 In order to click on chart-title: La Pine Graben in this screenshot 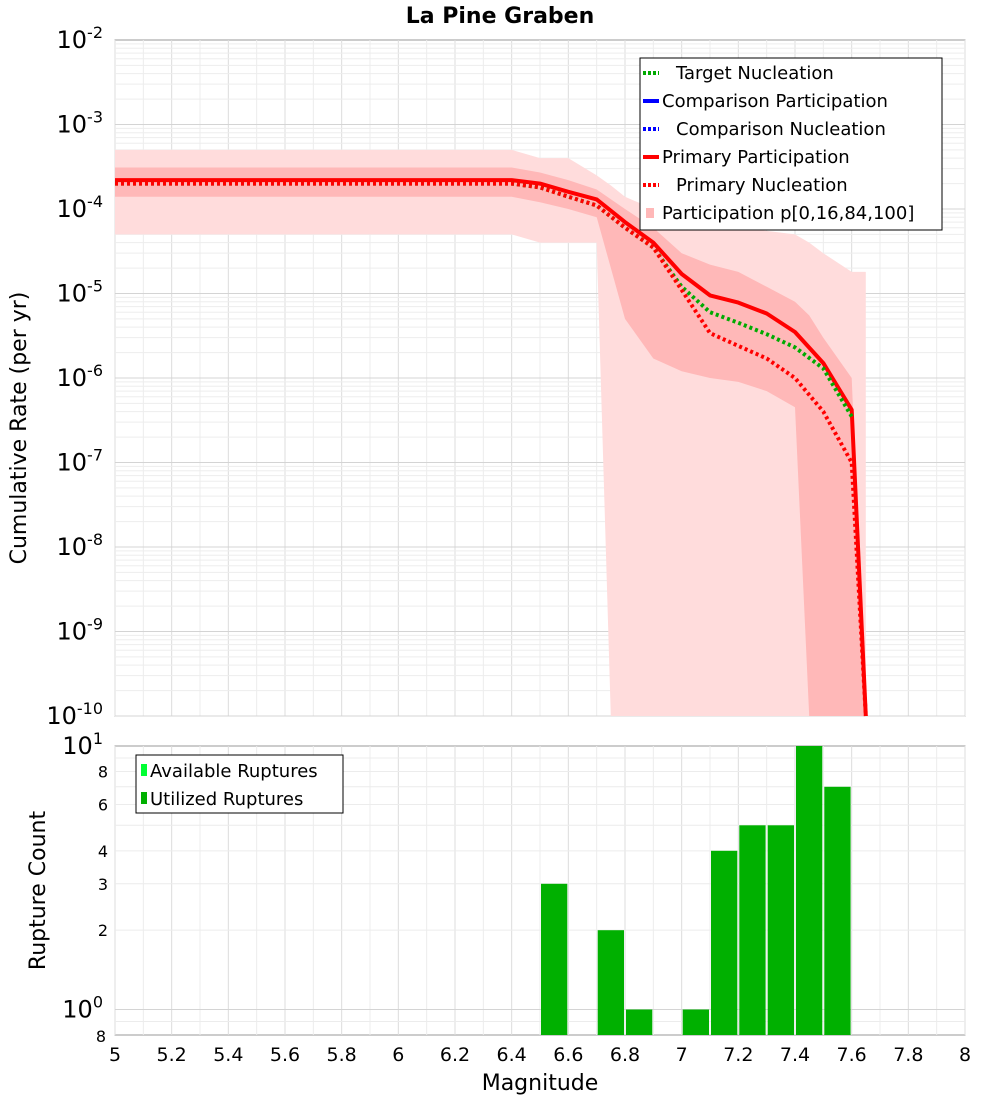, I will do `click(500, 16)`.